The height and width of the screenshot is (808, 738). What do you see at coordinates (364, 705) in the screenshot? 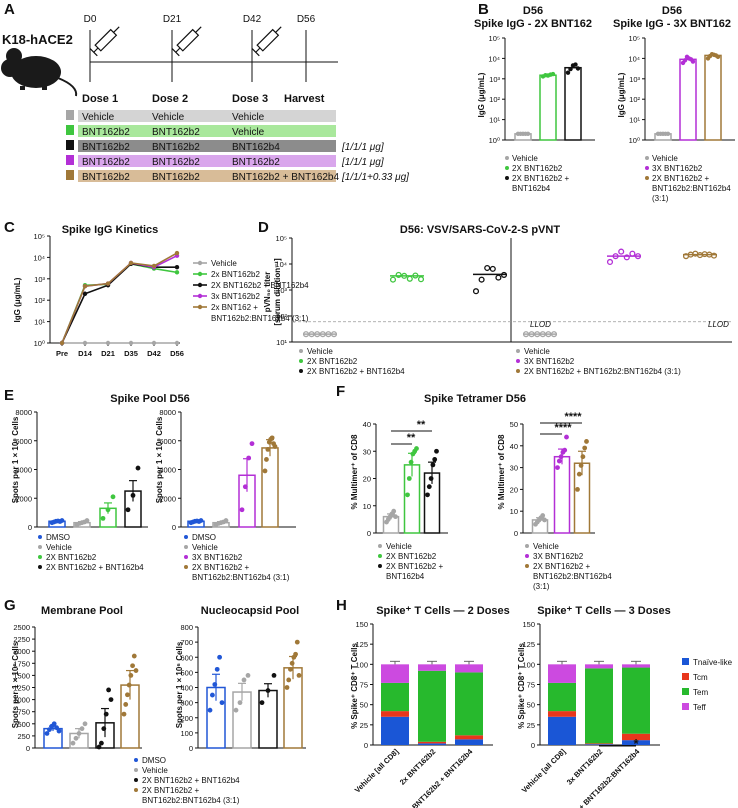
I see `panel-h-left-y-tick-label: 50` at bounding box center [364, 705].